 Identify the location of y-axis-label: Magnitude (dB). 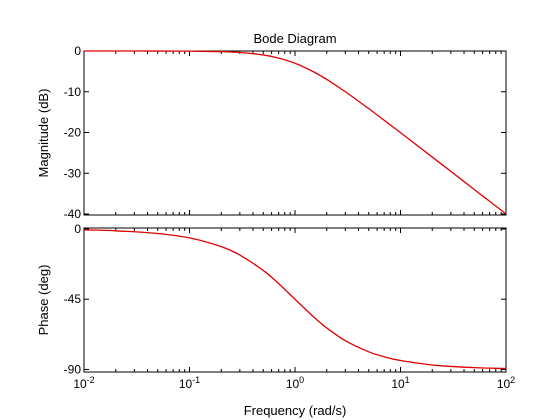
(43, 133).